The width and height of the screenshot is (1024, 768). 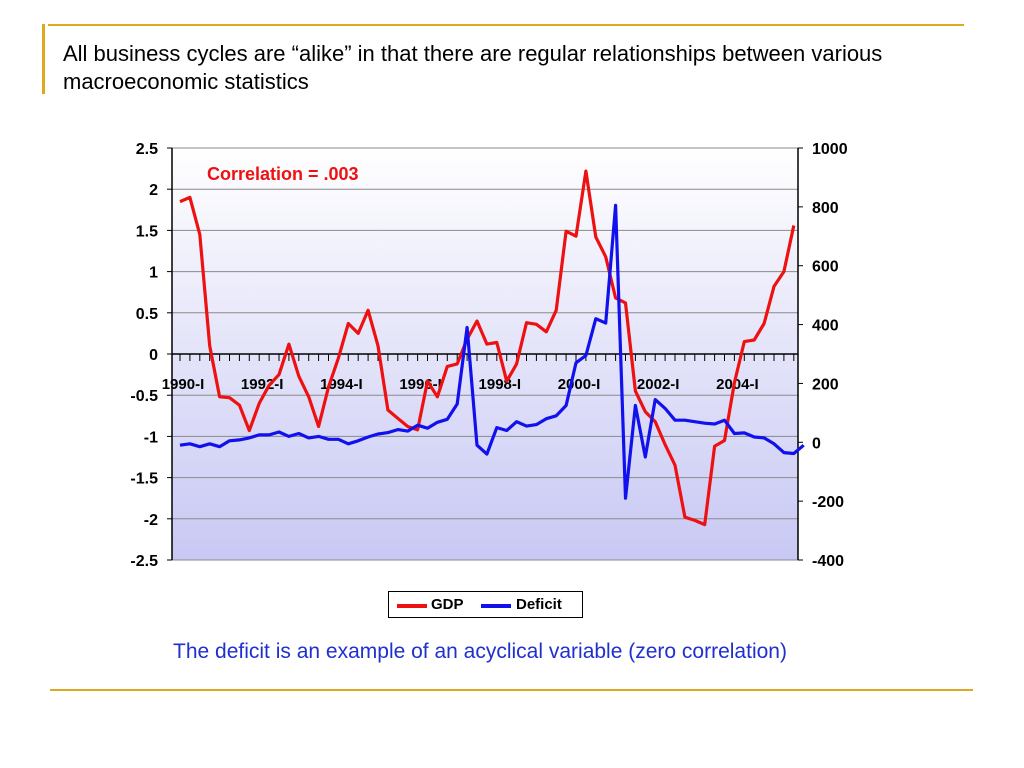 I want to click on x-tick-label: 2000-I, so click(x=579, y=384).